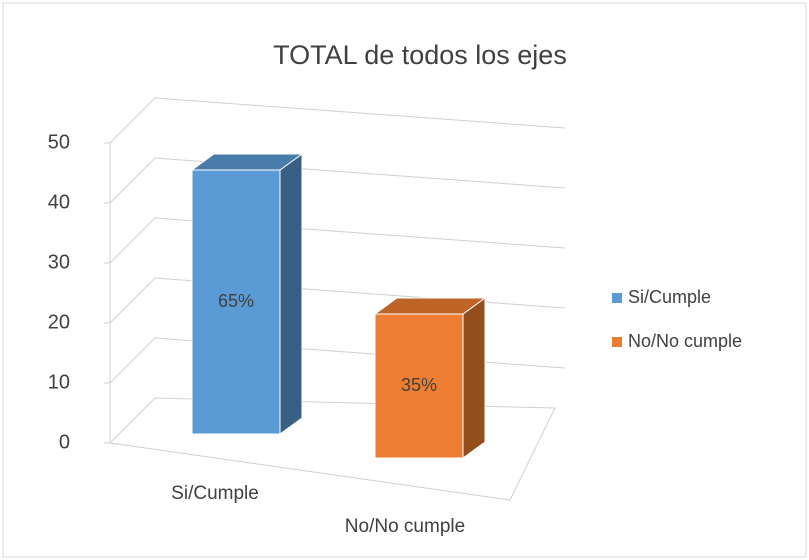 Image resolution: width=809 pixels, height=560 pixels. I want to click on y-tick-label: 30, so click(59, 262).